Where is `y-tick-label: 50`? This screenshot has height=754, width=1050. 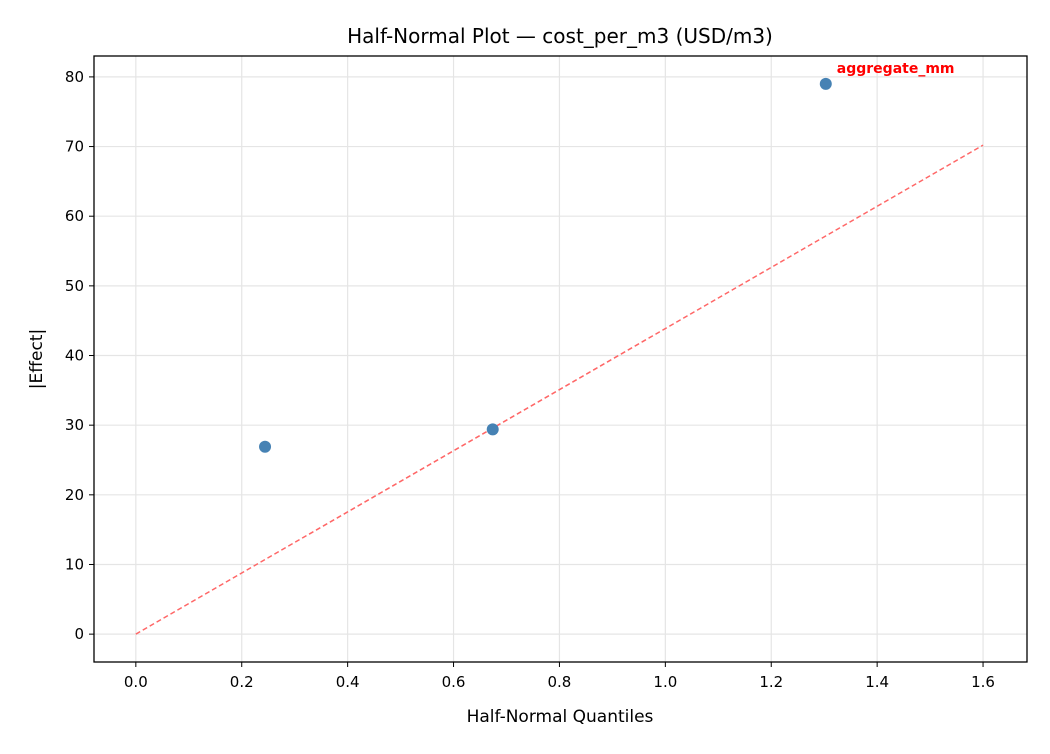
y-tick-label: 50 is located at coordinates (74, 286).